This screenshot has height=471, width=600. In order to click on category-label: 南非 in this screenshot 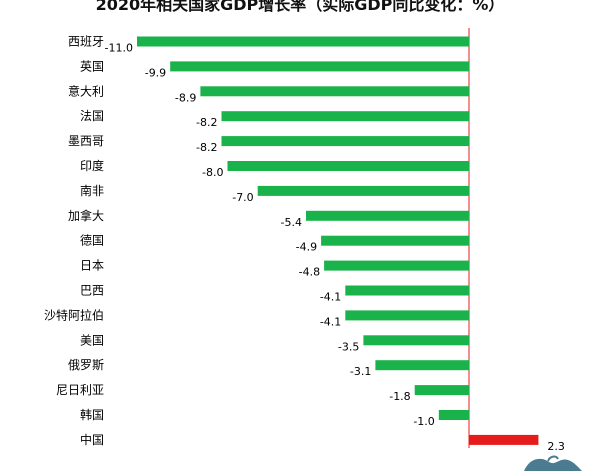, I will do `click(92, 190)`.